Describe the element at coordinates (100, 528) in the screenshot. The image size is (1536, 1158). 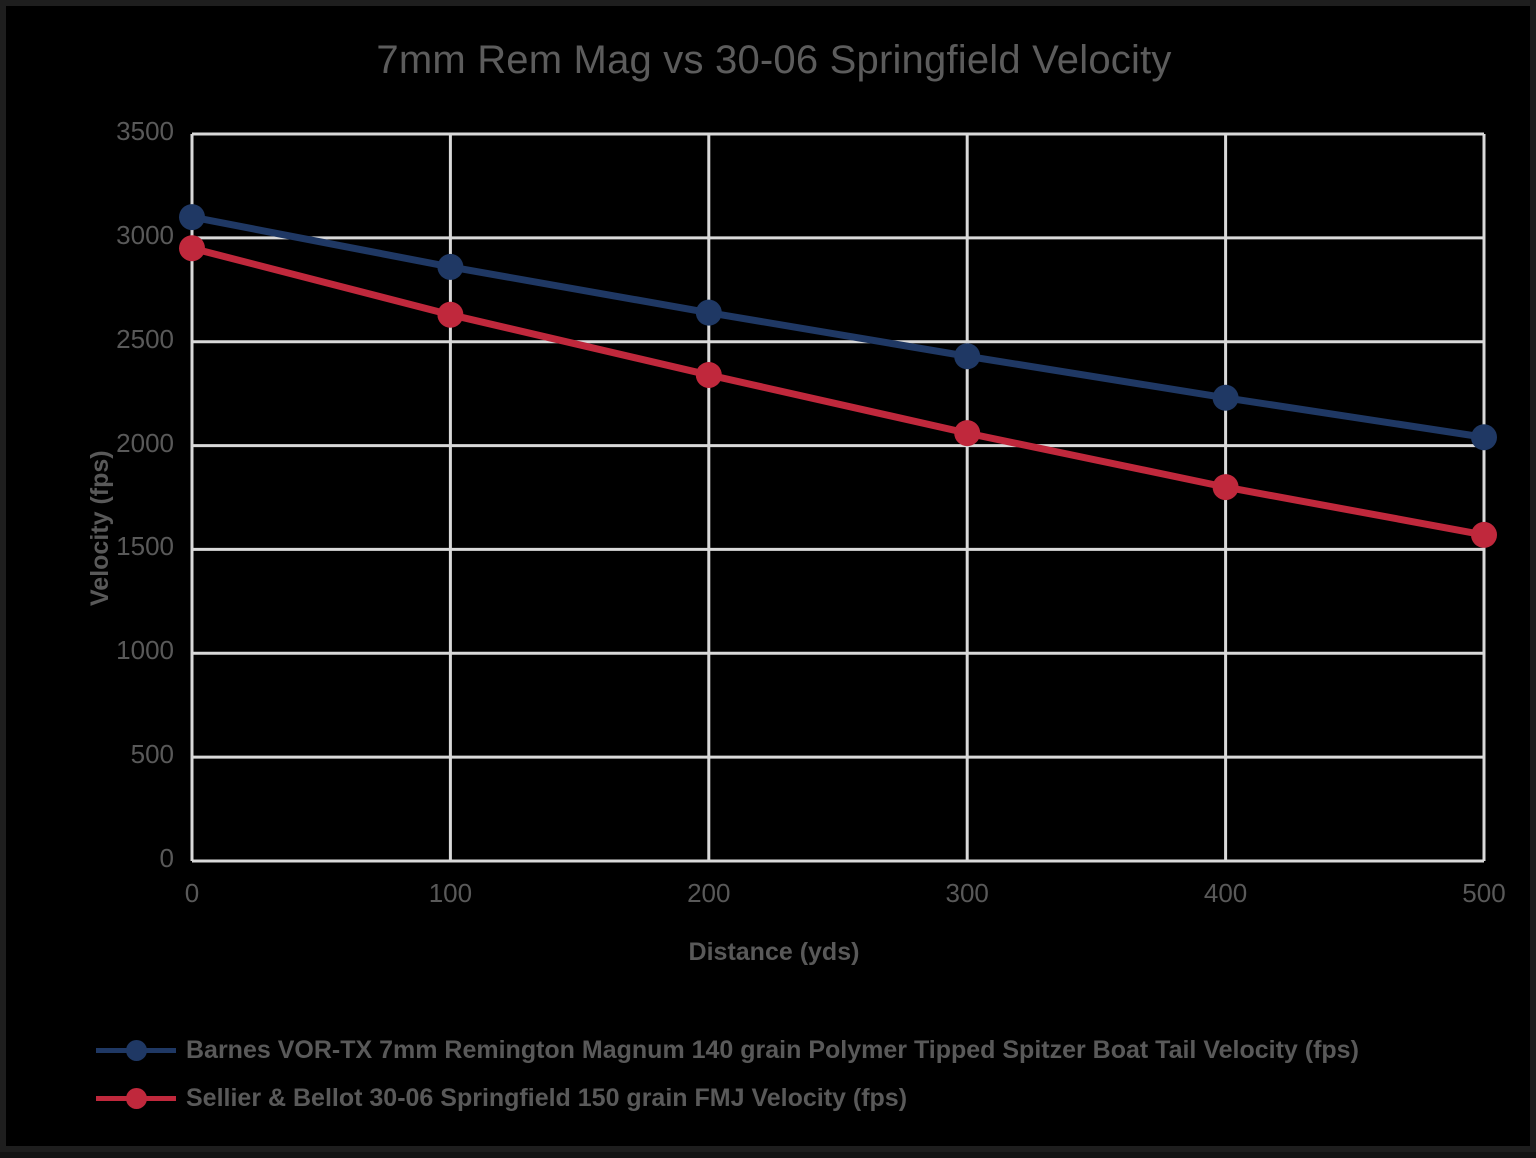
I see `y-axis-title: Velocity (fps)` at that location.